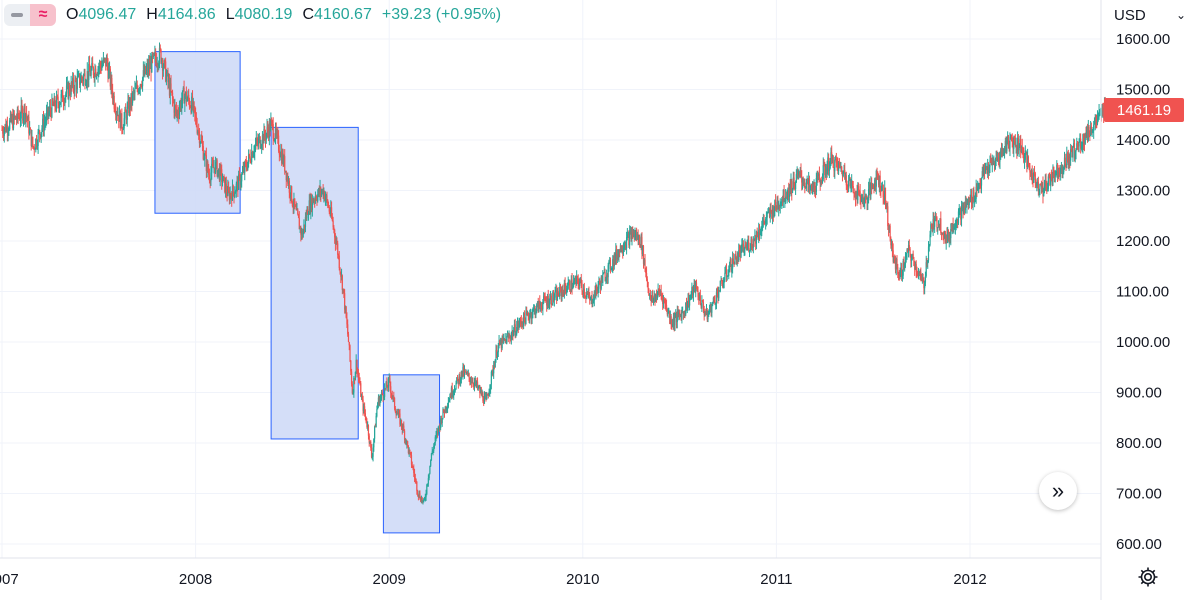 This screenshot has height=600, width=1200. Describe the element at coordinates (314, 283) in the screenshot. I see `highlight-rectangle` at that location.